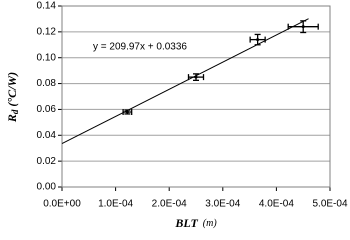 The height and width of the screenshot is (240, 350). I want to click on x-axis-label: BLT (m), so click(195, 223).